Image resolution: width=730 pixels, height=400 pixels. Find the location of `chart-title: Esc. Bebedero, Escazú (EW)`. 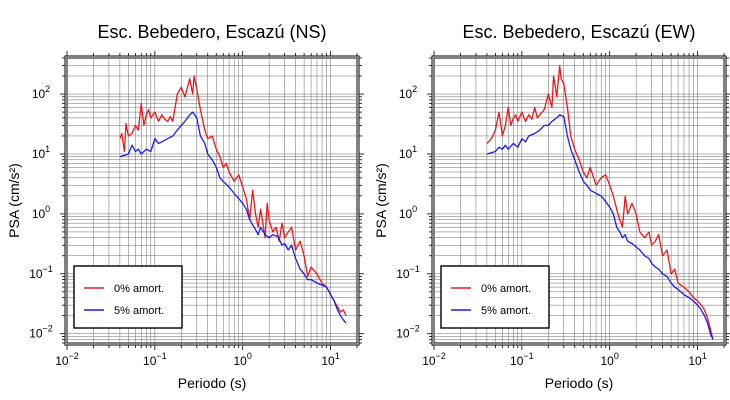

chart-title: Esc. Bebedero, Escazú (EW) is located at coordinates (578, 32).